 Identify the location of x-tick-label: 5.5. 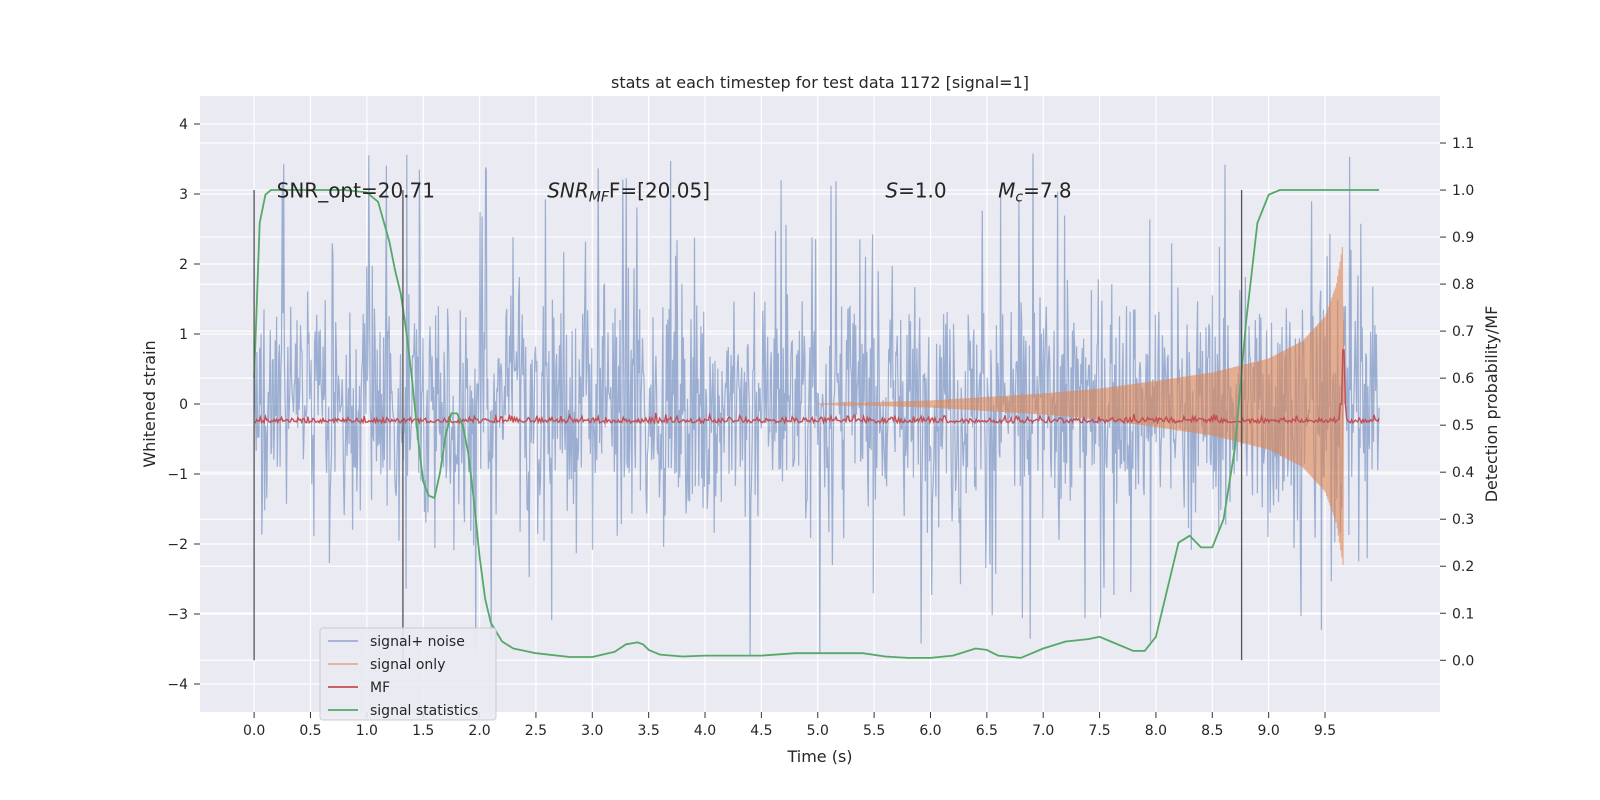
(874, 731).